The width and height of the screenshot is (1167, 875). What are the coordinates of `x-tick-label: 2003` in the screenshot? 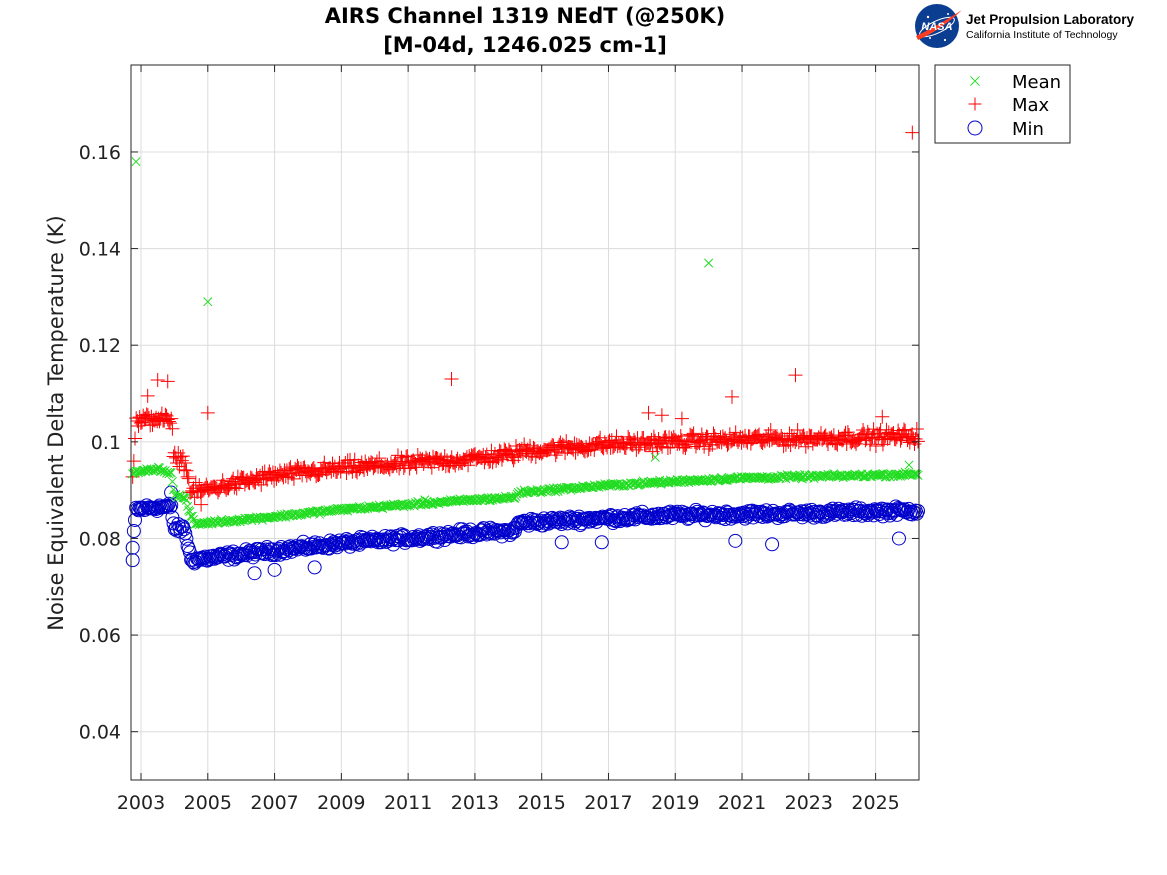 It's located at (141, 803).